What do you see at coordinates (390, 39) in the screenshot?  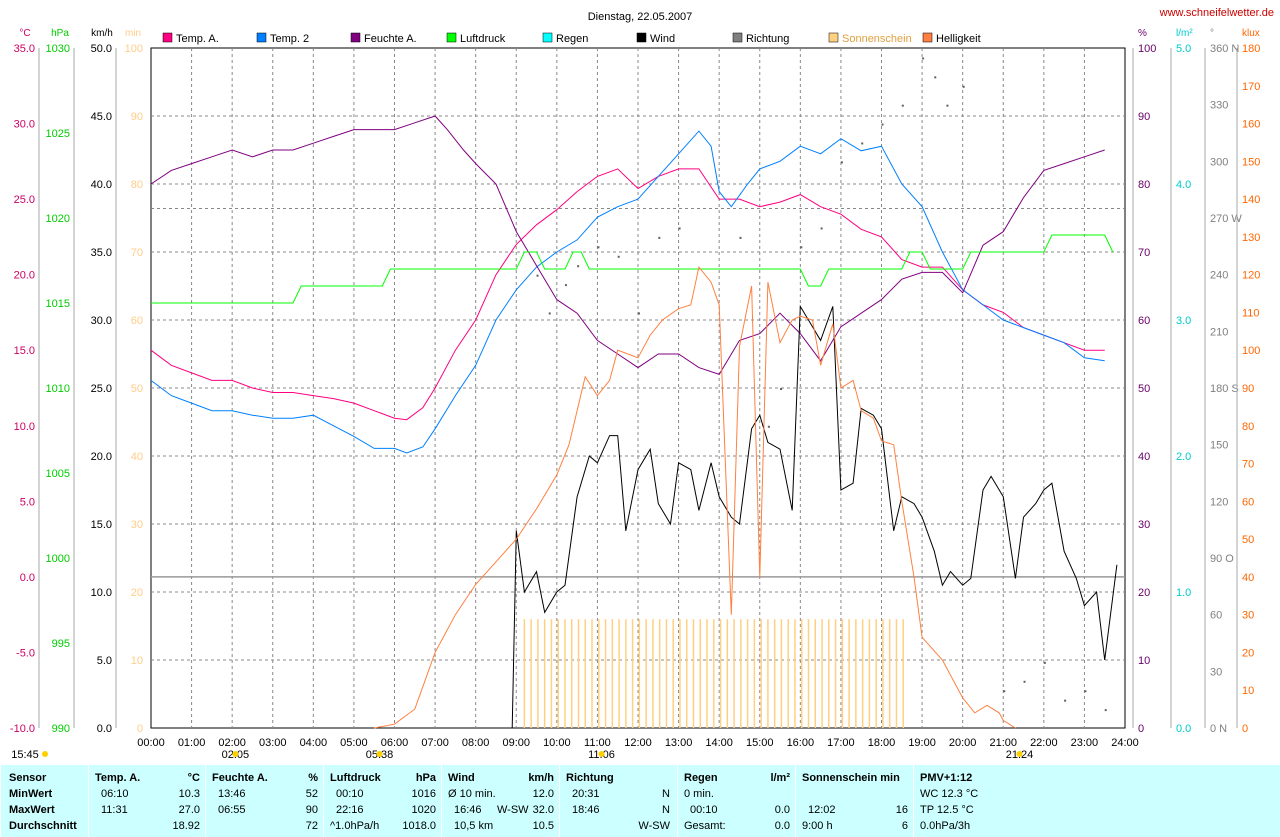 I see `legend-label: Feuchte A.` at bounding box center [390, 39].